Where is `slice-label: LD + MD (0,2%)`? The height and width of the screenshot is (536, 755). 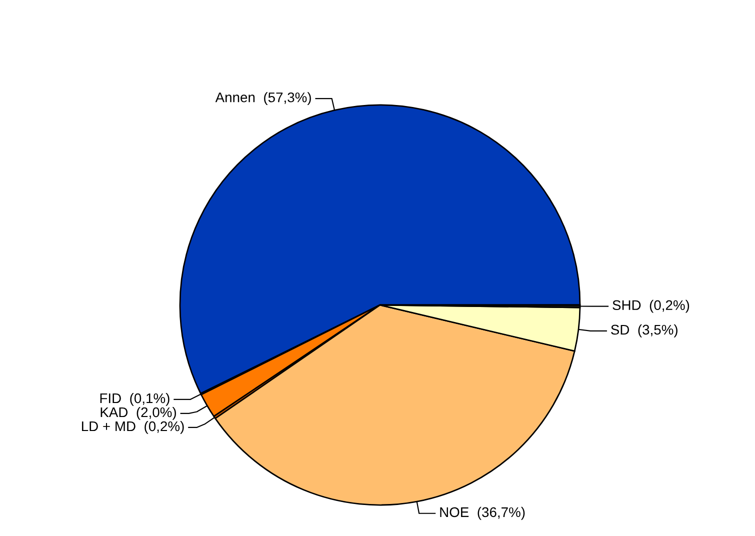
slice-label: LD + MD (0,2%) is located at coordinates (133, 427).